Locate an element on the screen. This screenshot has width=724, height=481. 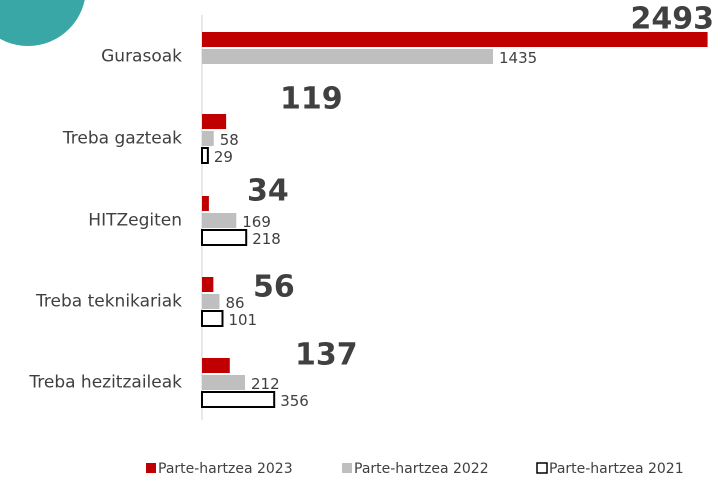
category-label: HITZegiten is located at coordinates (135, 221).